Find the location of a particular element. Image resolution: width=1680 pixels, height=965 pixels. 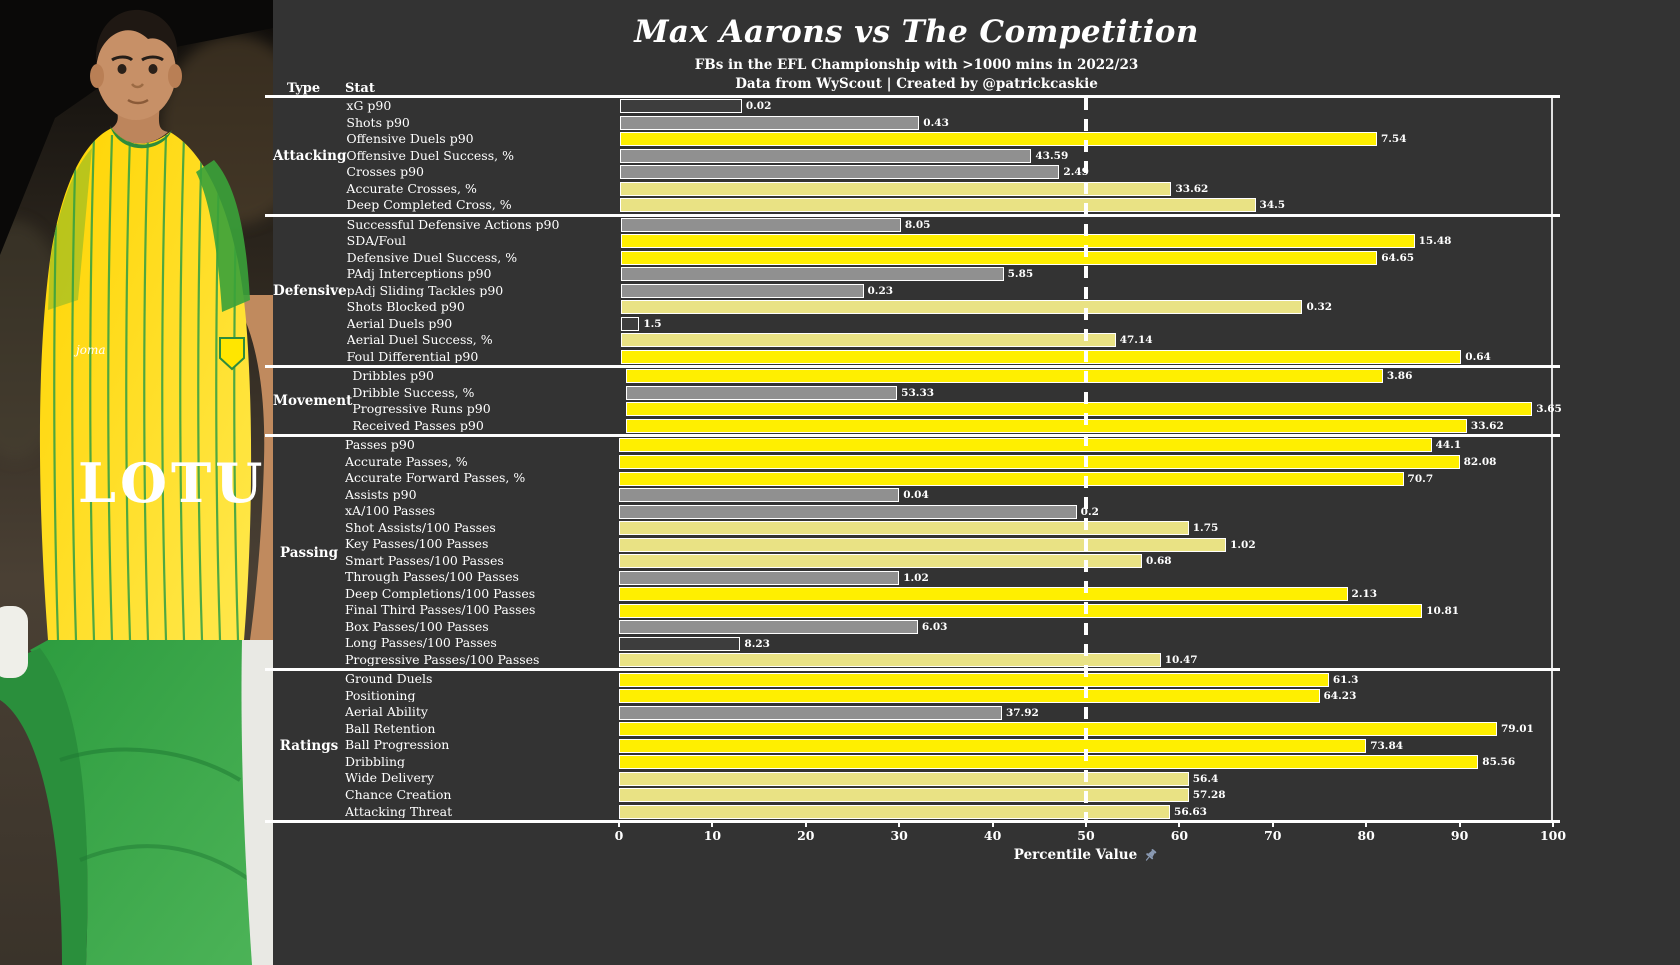

bar-track: 10.47 is located at coordinates (1086, 660).